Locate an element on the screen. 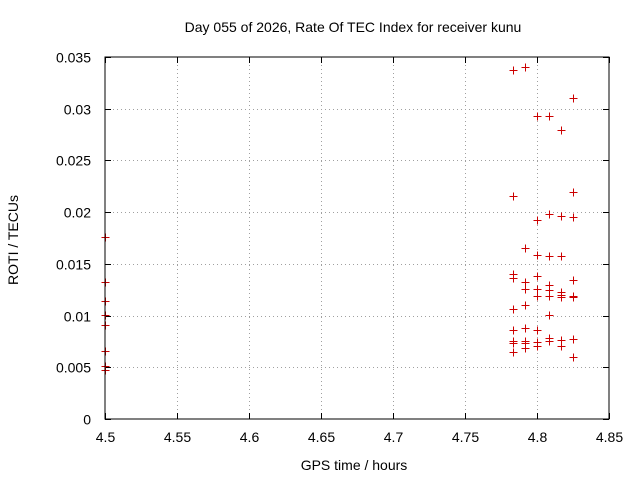 This screenshot has height=480, width=640. x-tick-label: 4.5 is located at coordinates (106, 437).